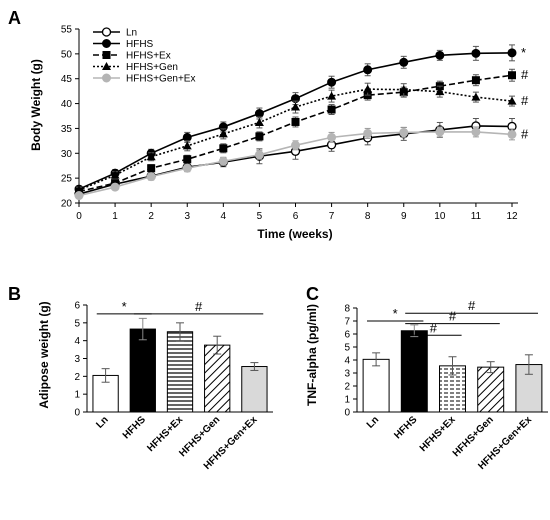 This screenshot has width=550, height=520. What do you see at coordinates (77, 341) in the screenshot?
I see `panel-b-y-tick-label: 4` at bounding box center [77, 341].